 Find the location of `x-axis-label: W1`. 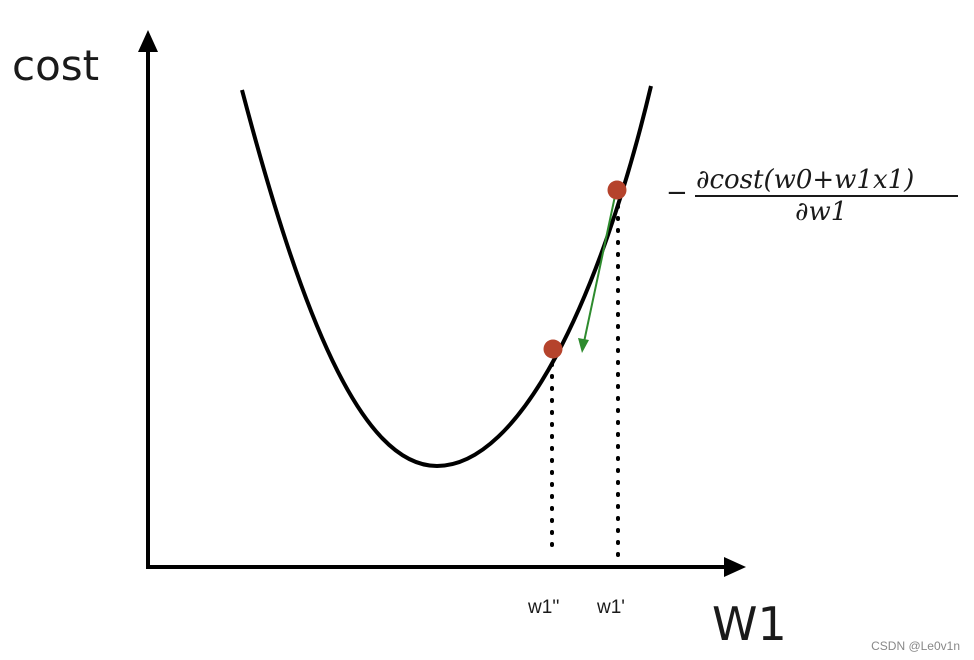

x-axis-label: W1 is located at coordinates (749, 624).